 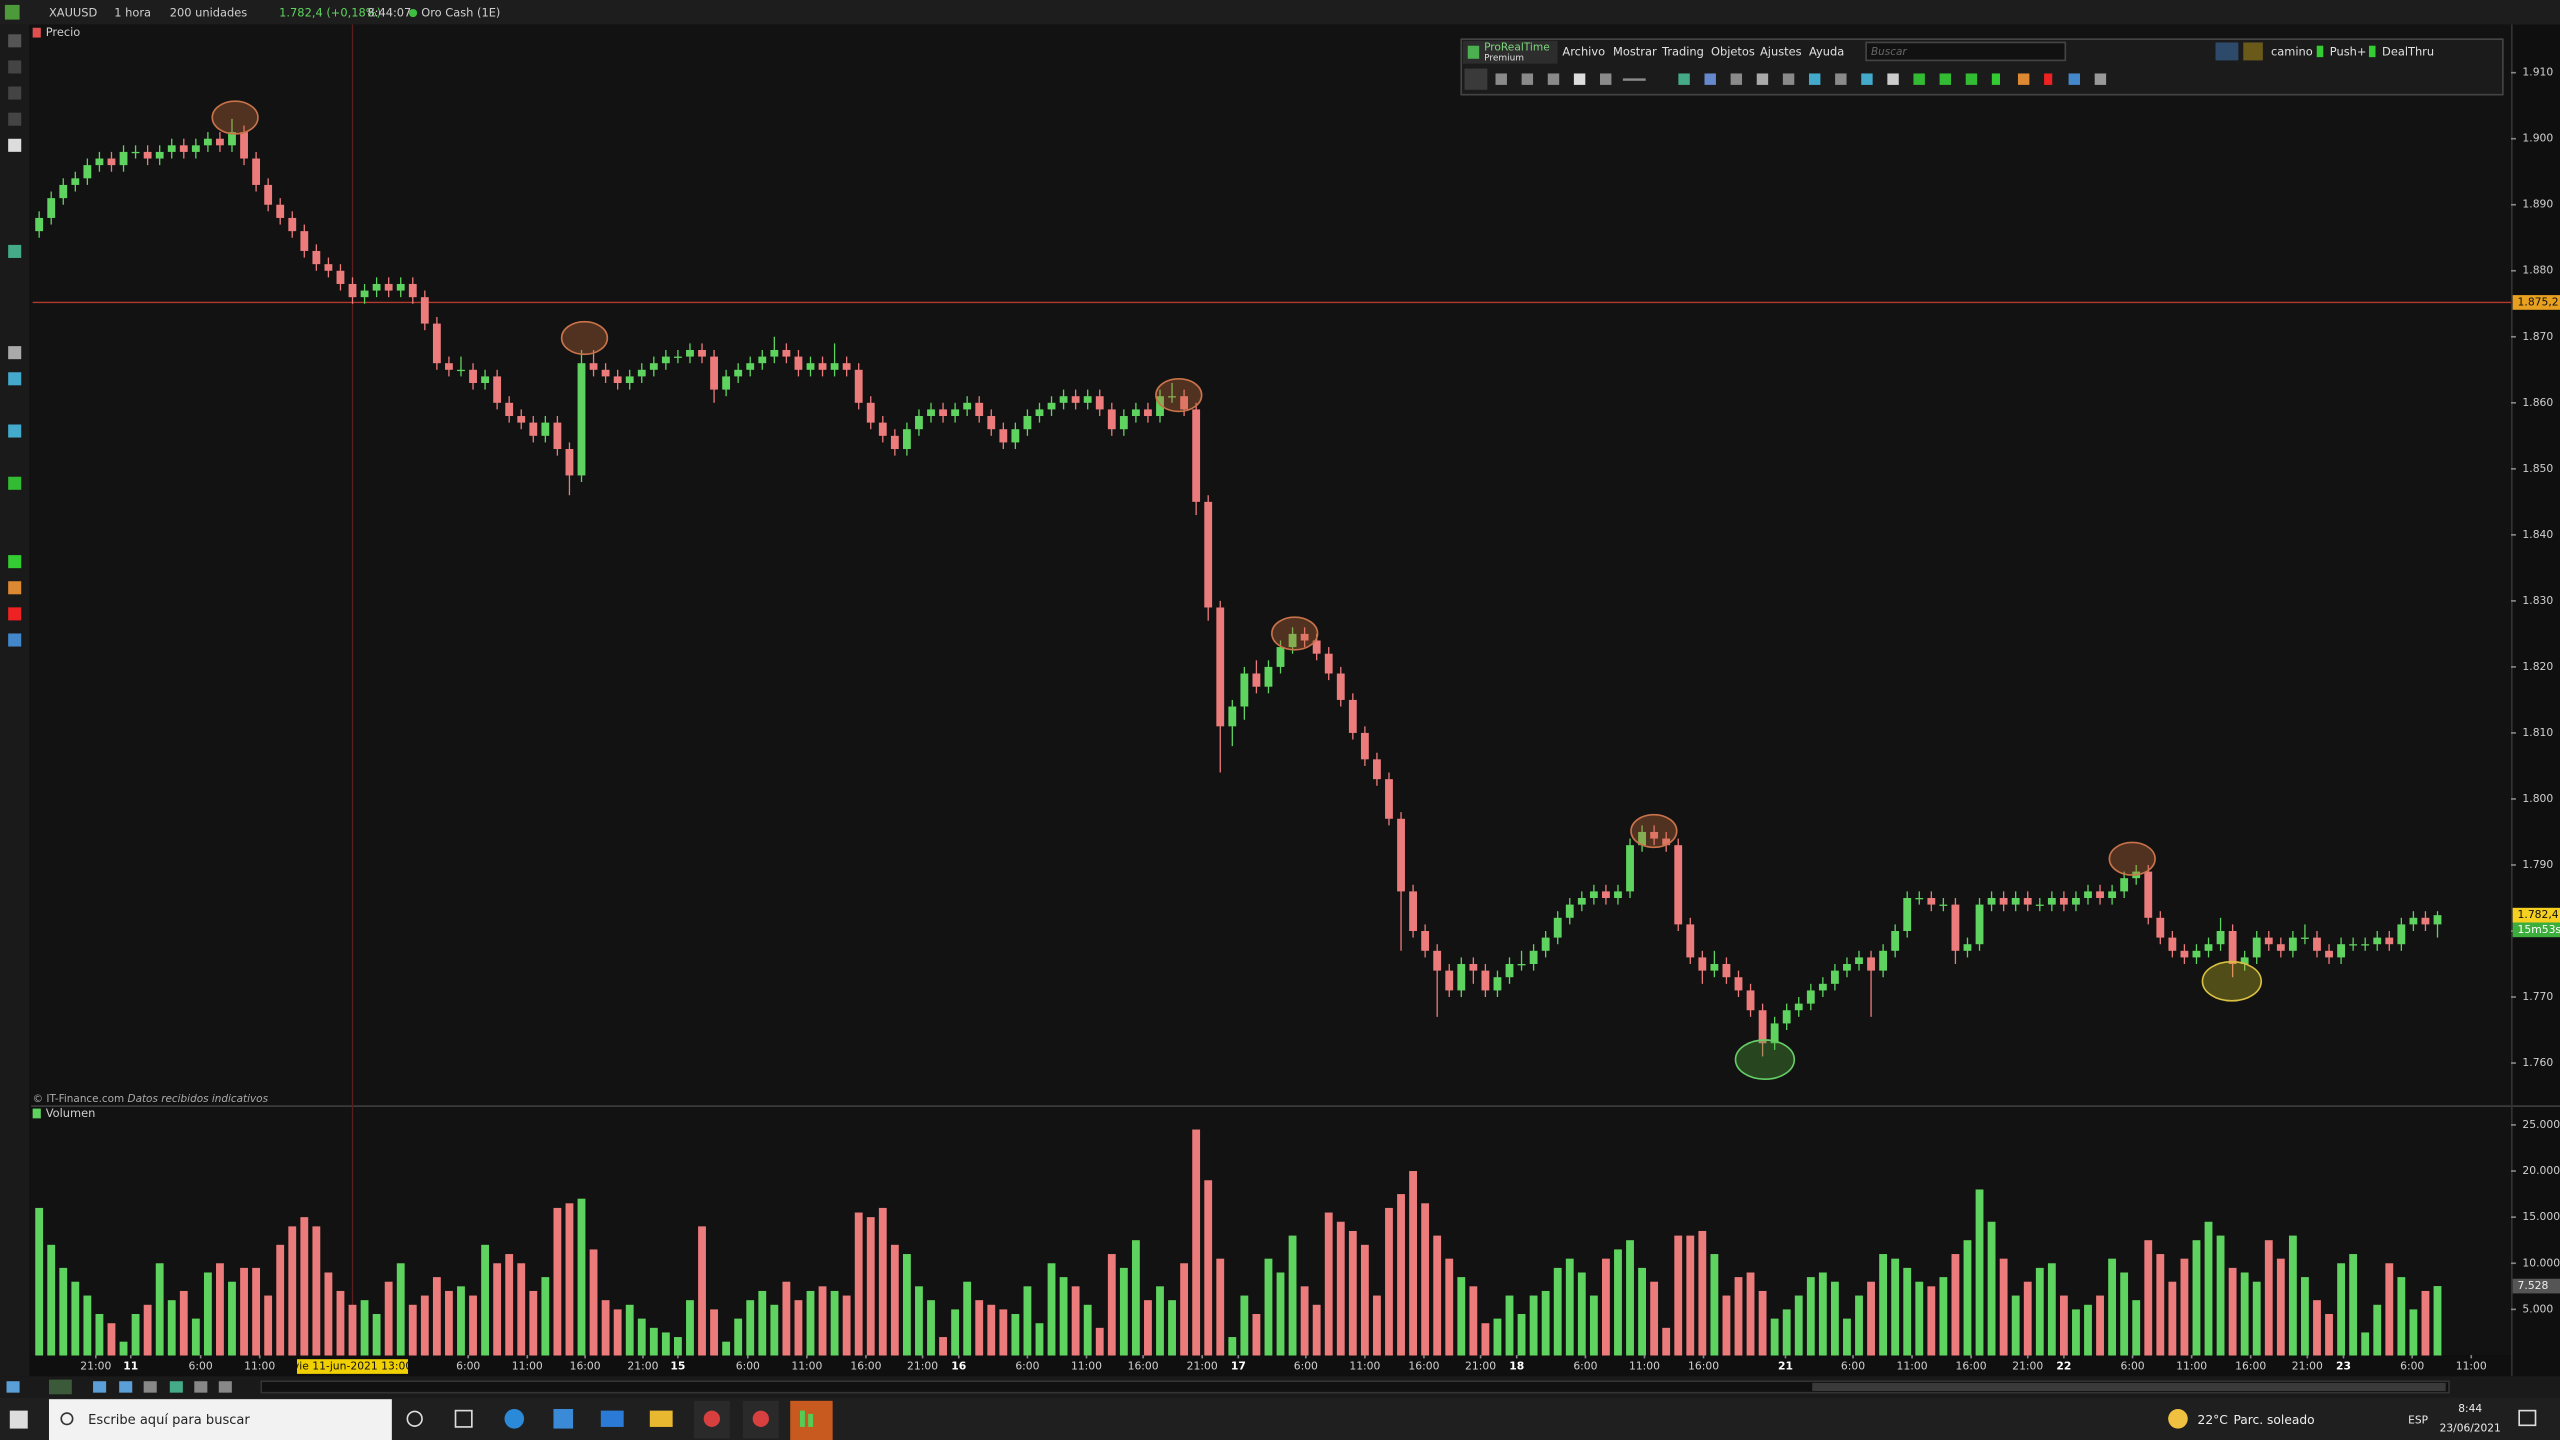 I want to click on notifications, so click(x=2527, y=1418).